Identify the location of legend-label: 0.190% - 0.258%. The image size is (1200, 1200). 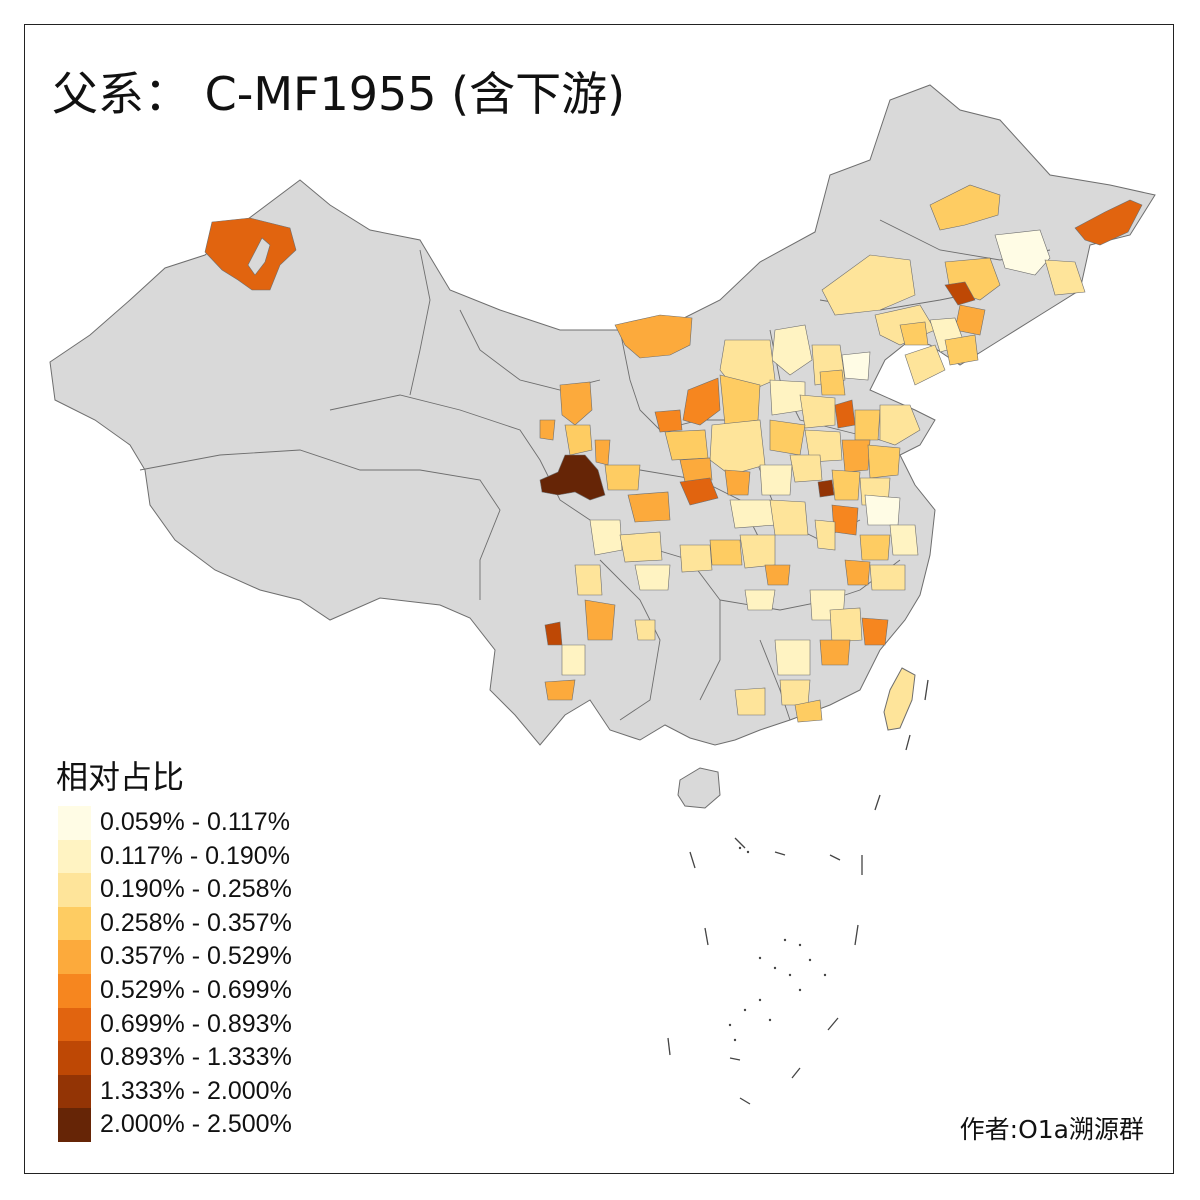
(196, 889).